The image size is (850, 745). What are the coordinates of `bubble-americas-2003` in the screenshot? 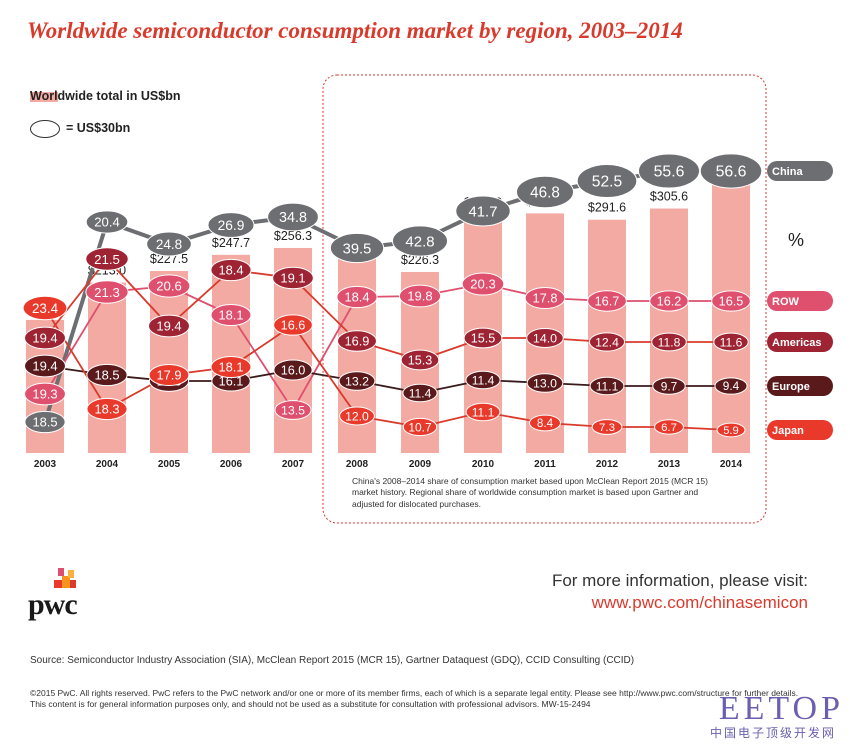 It's located at (45, 338).